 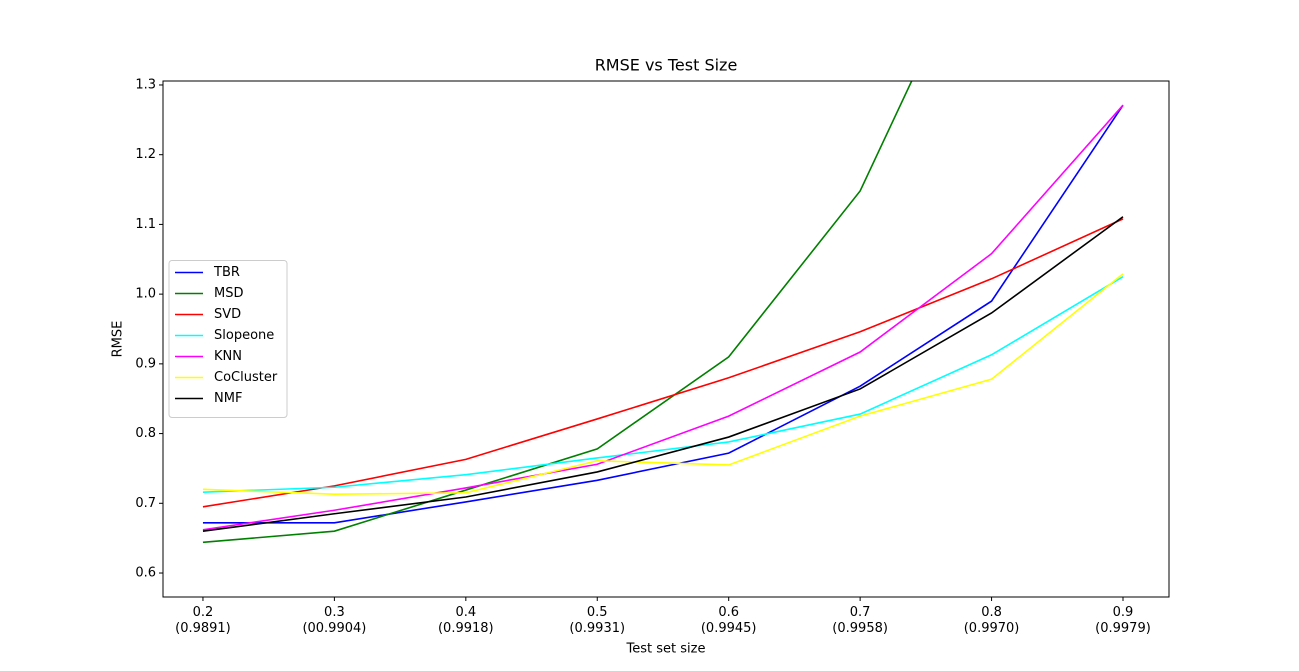 I want to click on chart-title: RMSE vs Test Size, so click(x=666, y=65).